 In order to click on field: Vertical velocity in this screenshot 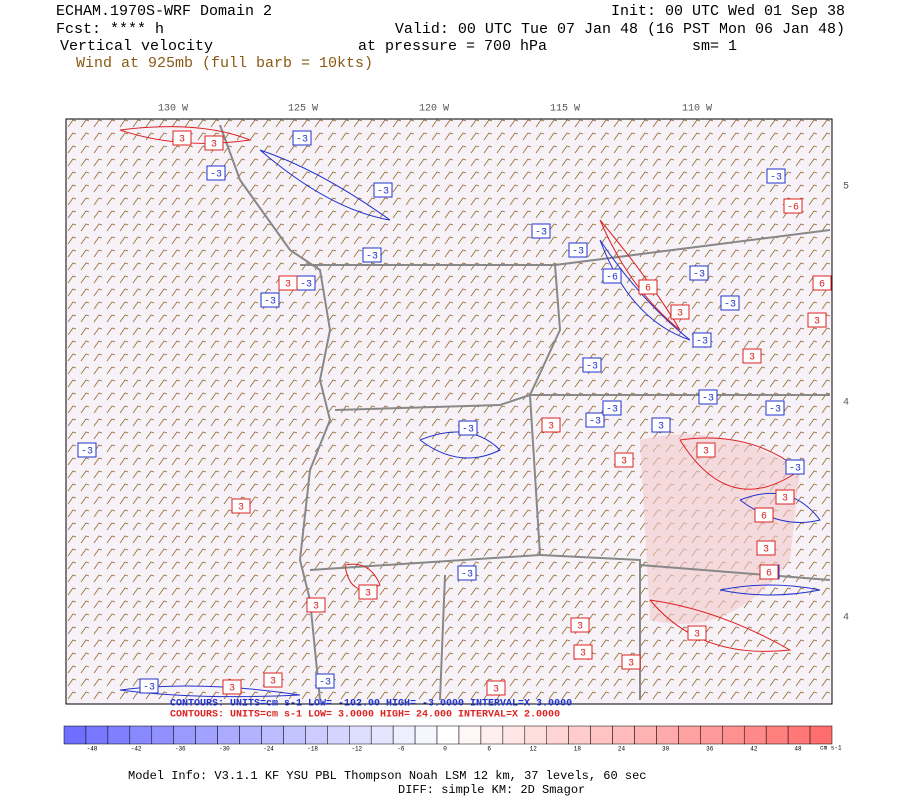, I will do `click(136, 46)`.